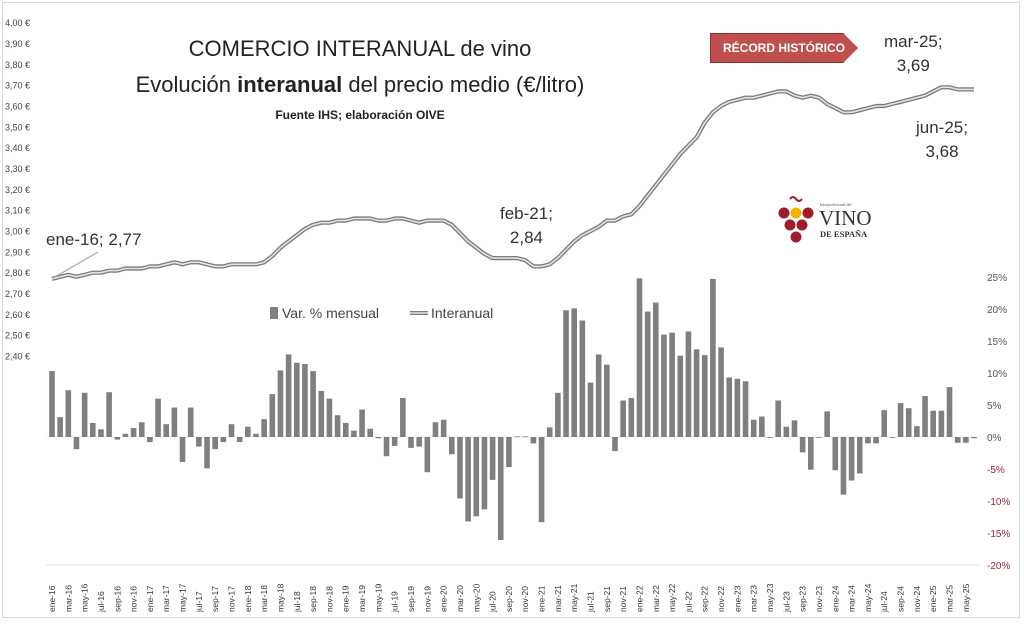  Describe the element at coordinates (462, 313) in the screenshot. I see `legend-line-label: Interanual` at that location.